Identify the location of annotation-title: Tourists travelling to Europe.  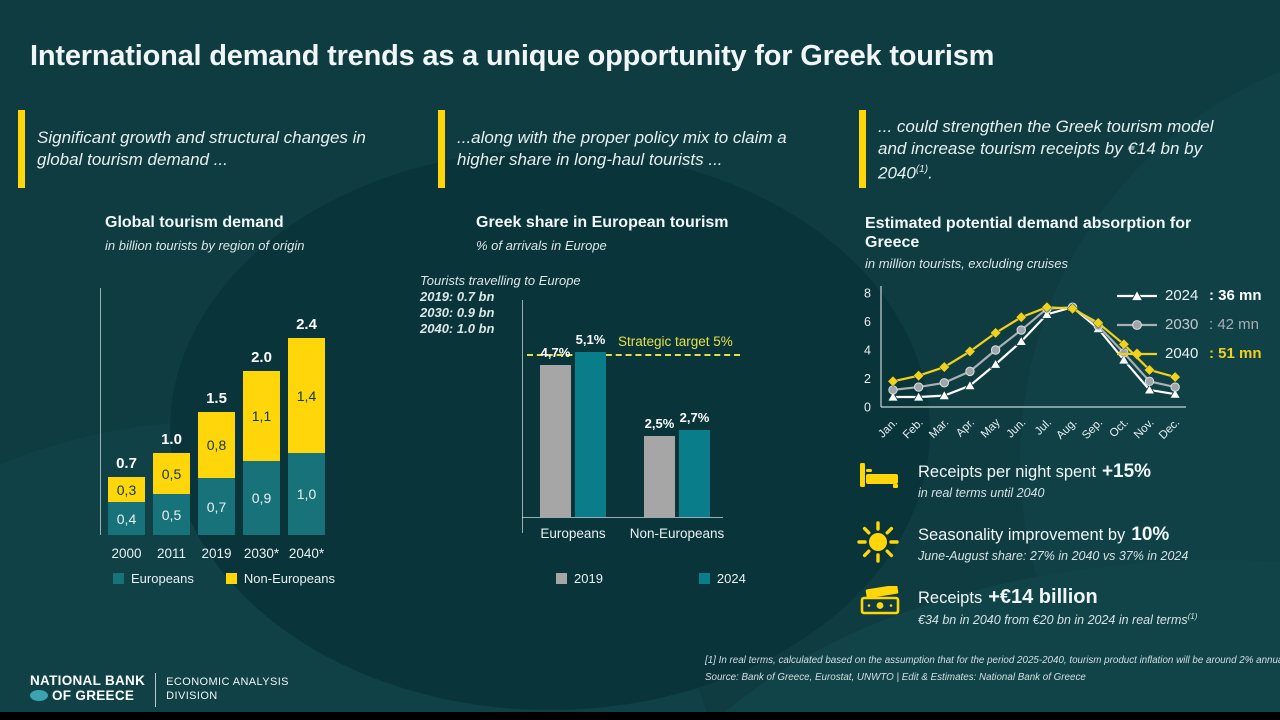
(500, 280).